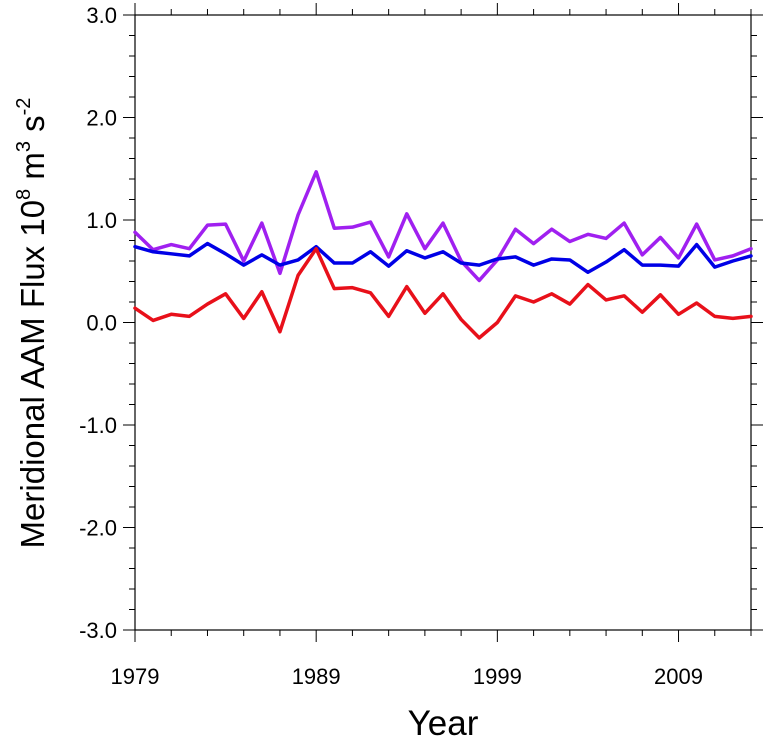  What do you see at coordinates (98, 630) in the screenshot?
I see `y-tick-label: -3.0` at bounding box center [98, 630].